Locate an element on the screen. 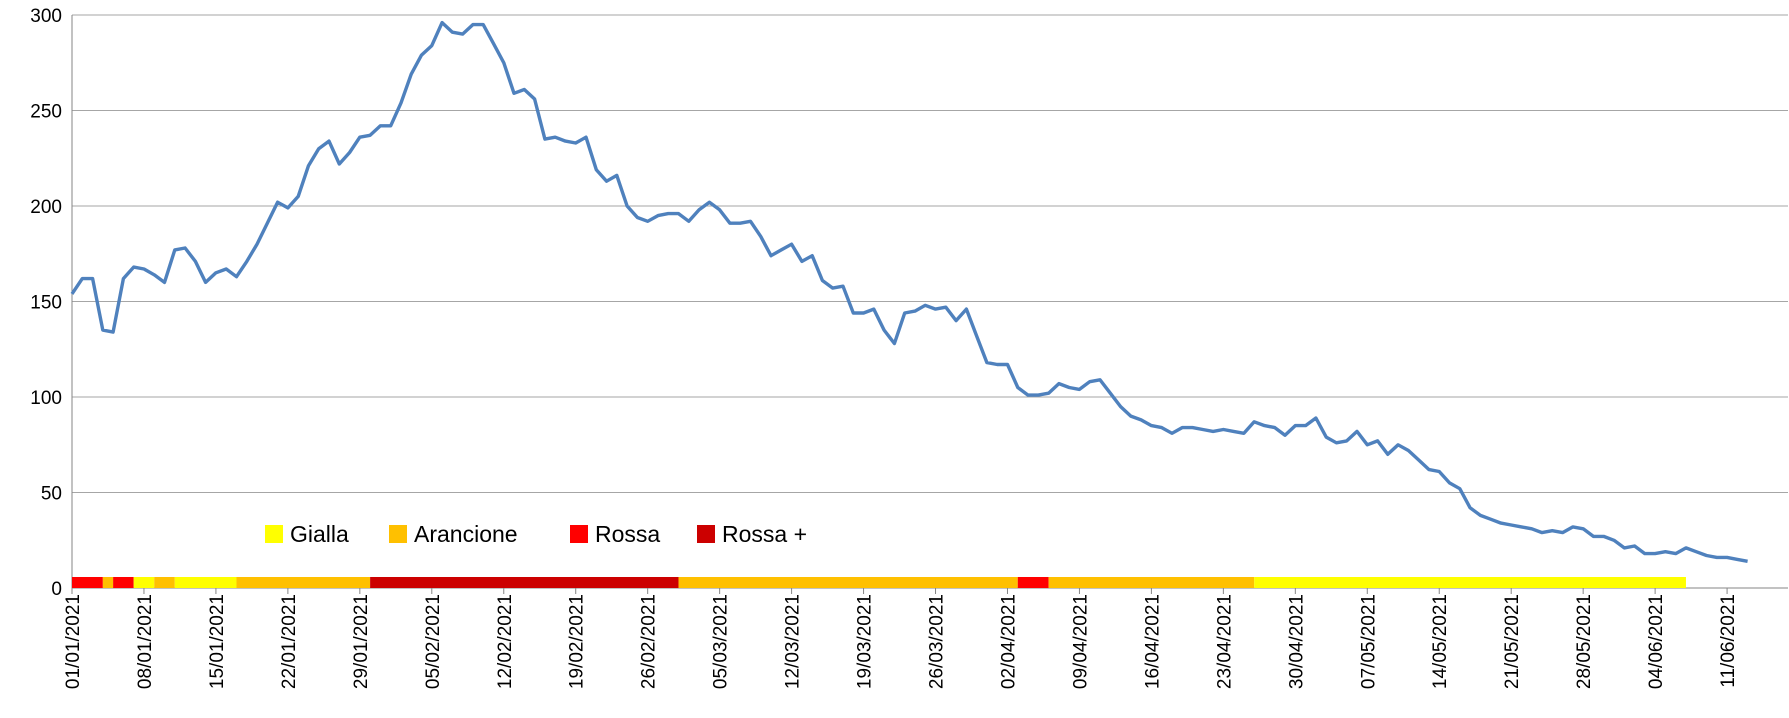 Image resolution: width=1789 pixels, height=718 pixels. x-tick-label: 14/05/2021 is located at coordinates (1440, 641).